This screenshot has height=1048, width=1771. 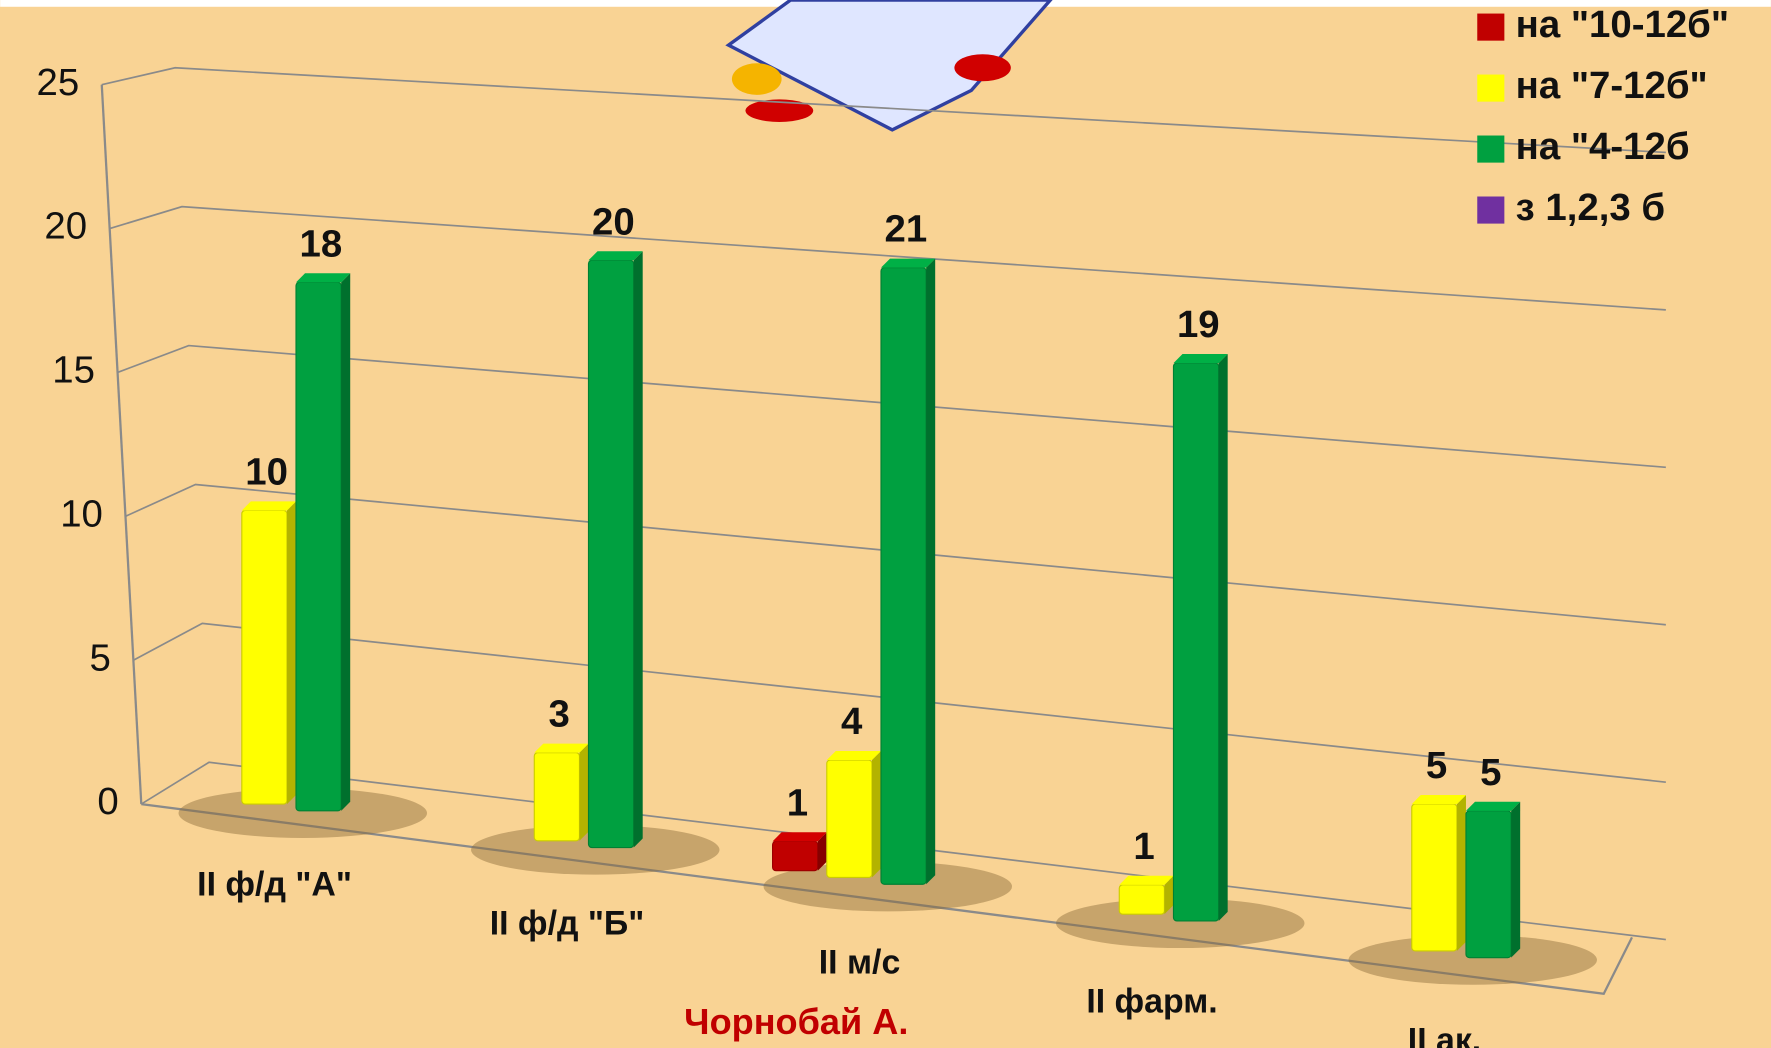 I want to click on x-tick-label: II фарм., so click(x=1151, y=1001).